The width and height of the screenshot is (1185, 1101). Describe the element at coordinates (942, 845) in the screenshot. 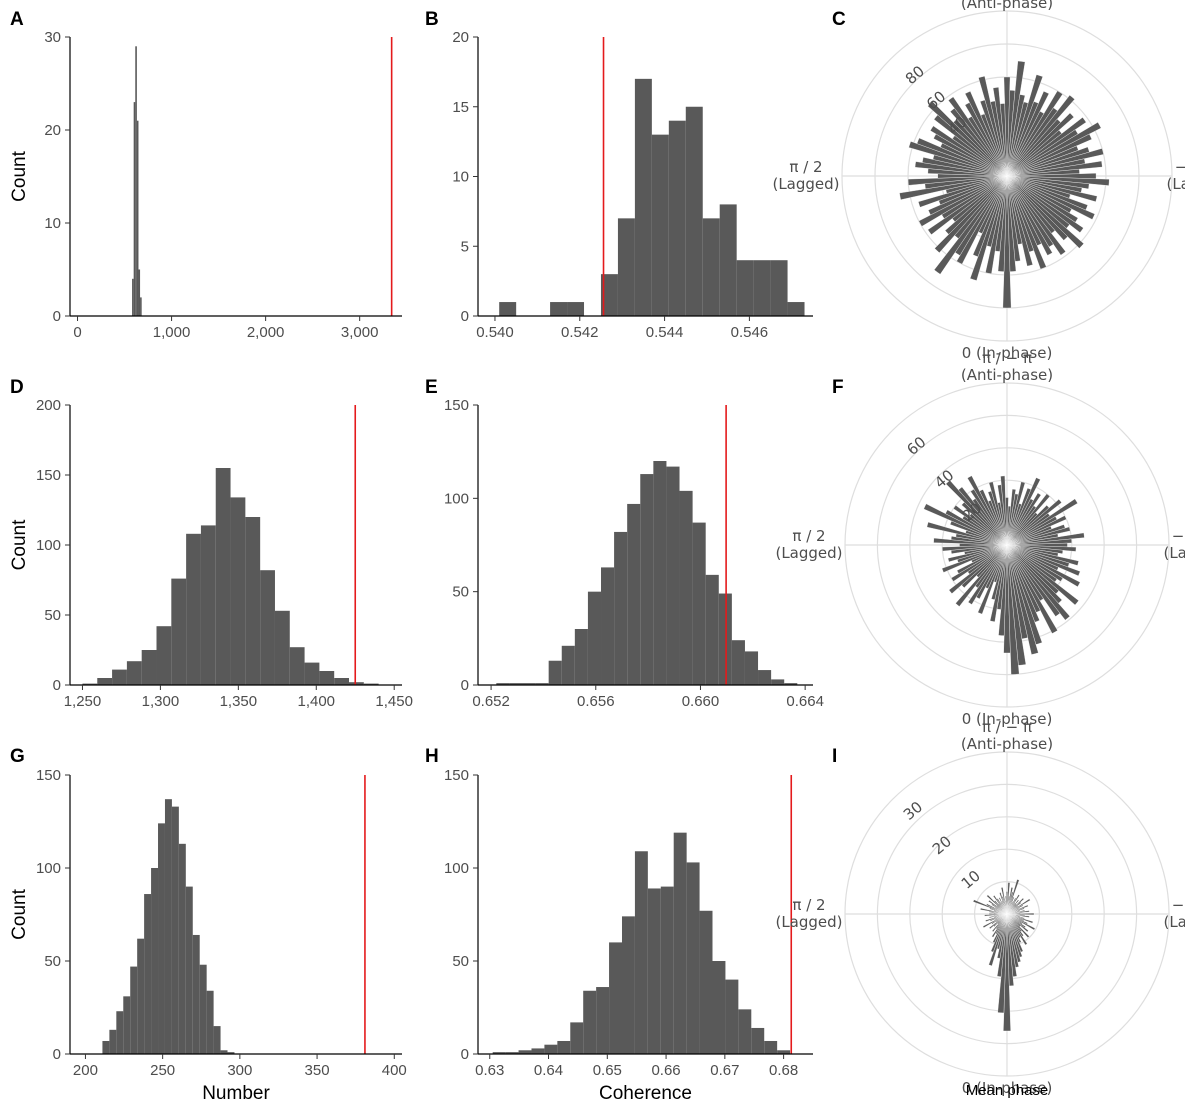

I see `polar-radial-tick-label: 20` at that location.